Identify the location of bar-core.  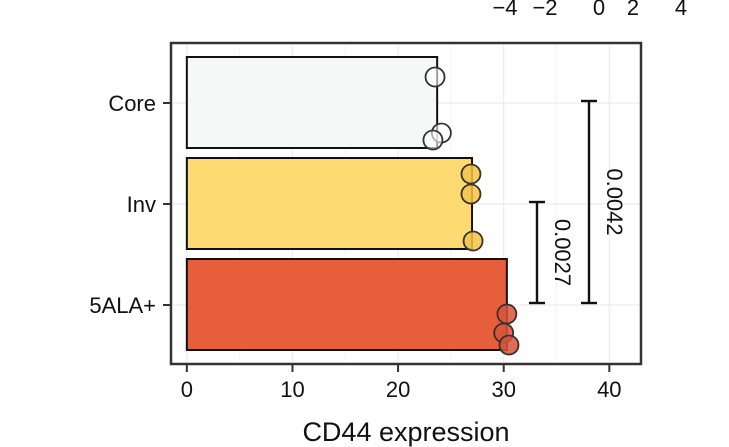
(312, 102).